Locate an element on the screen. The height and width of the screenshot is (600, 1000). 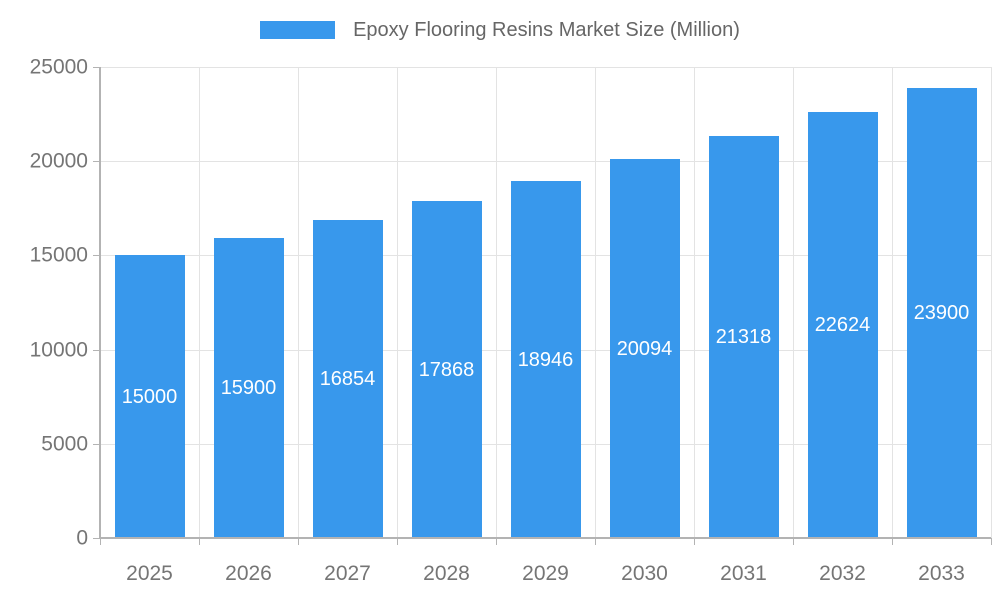
x-tick-label: 2028 is located at coordinates (446, 573).